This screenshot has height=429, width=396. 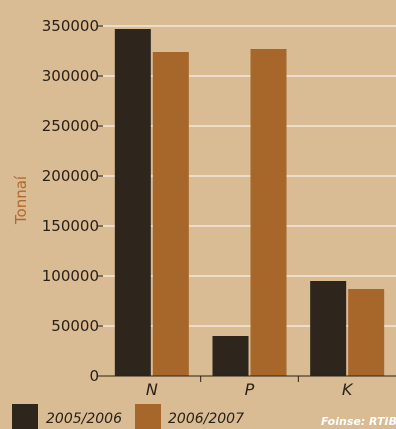 What do you see at coordinates (70, 176) in the screenshot?
I see `y-tick-label: 200000` at bounding box center [70, 176].